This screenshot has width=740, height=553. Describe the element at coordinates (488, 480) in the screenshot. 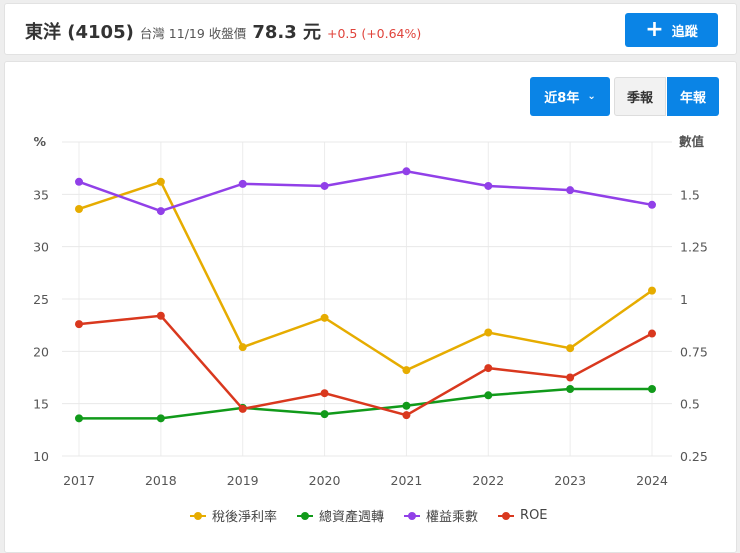

I see `x-tick-label: 2022` at that location.